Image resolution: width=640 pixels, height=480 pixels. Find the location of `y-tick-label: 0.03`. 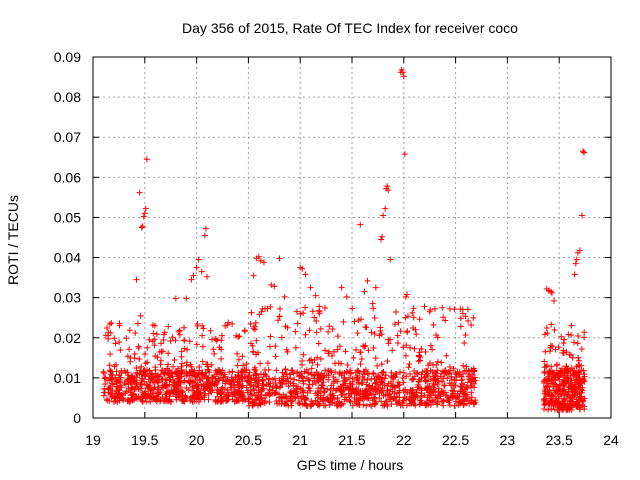

y-tick-label: 0.03 is located at coordinates (67, 298).